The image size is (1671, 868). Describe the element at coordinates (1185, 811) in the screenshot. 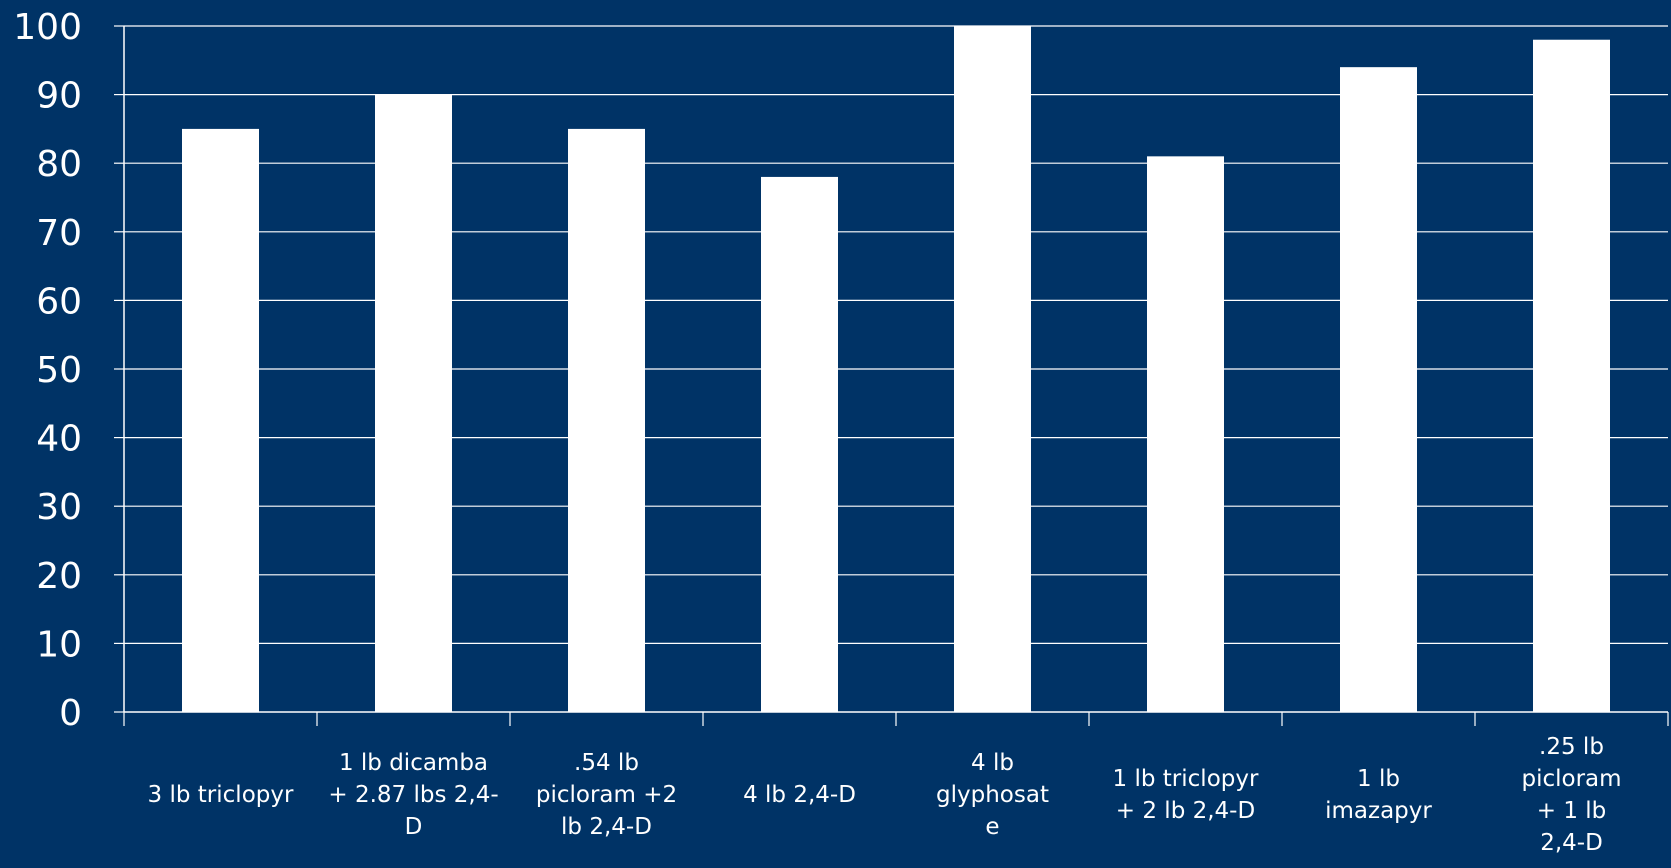

I see `x-tick-label: + 2 lb 2,4-D` at that location.